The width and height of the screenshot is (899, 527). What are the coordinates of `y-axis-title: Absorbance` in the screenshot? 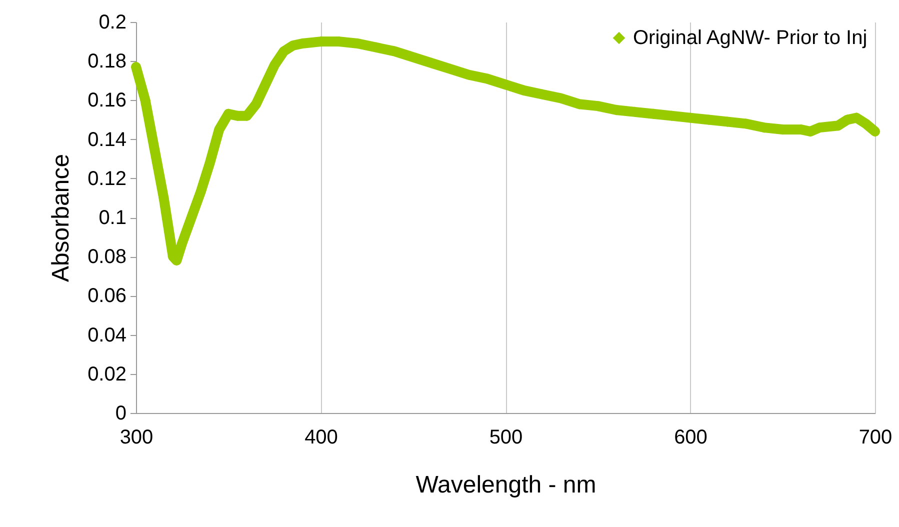 It's located at (61, 218).